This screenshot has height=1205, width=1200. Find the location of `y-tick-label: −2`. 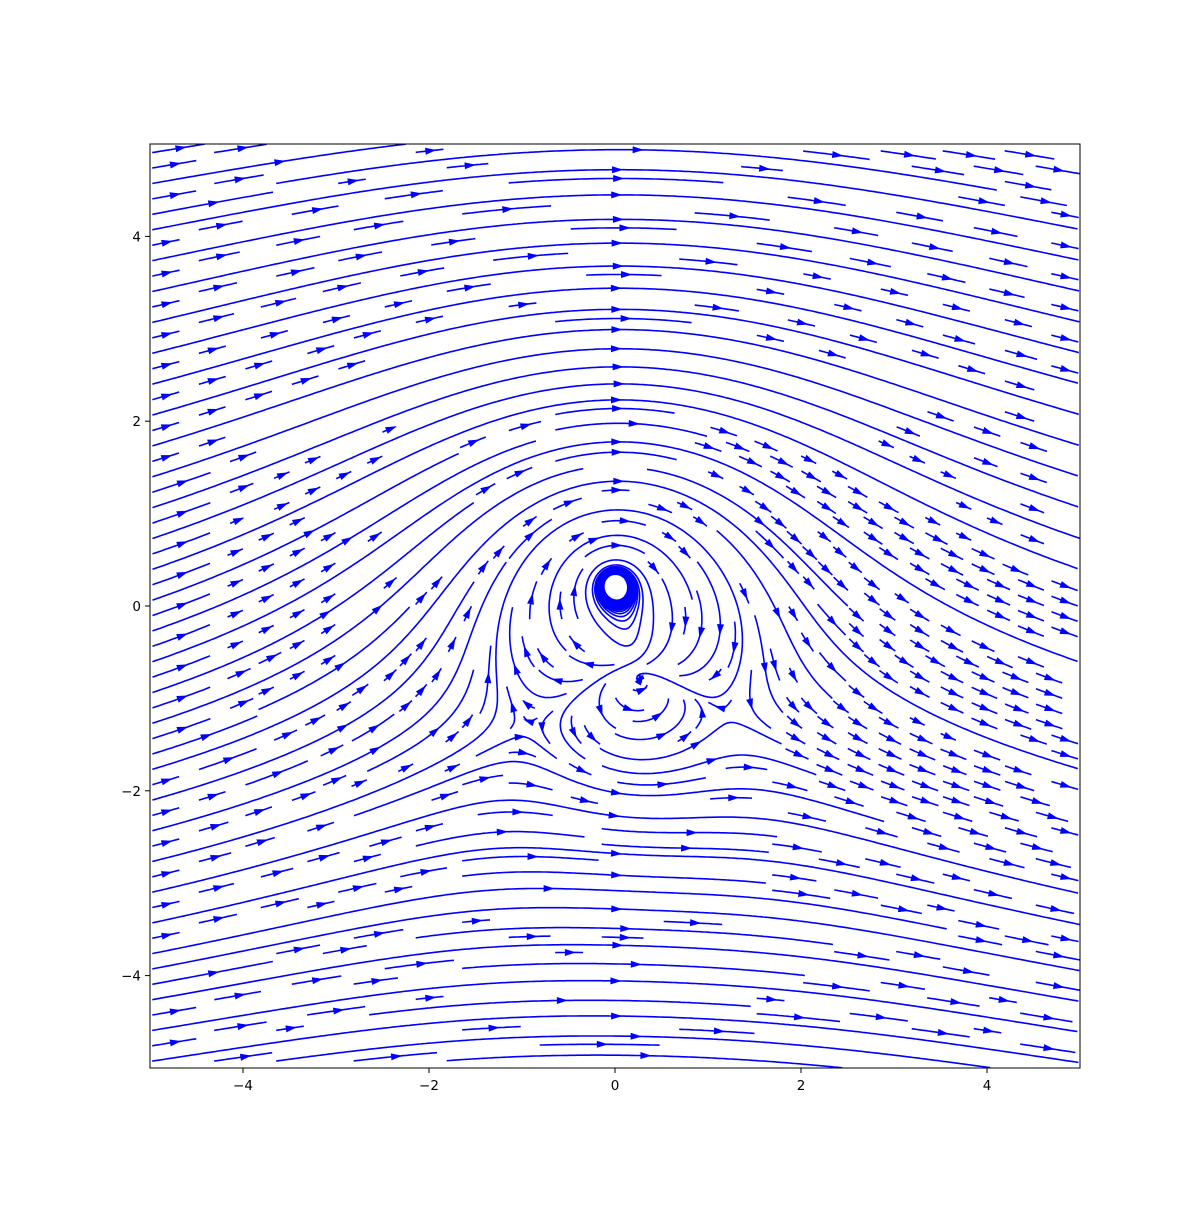

y-tick-label: −2 is located at coordinates (131, 792).